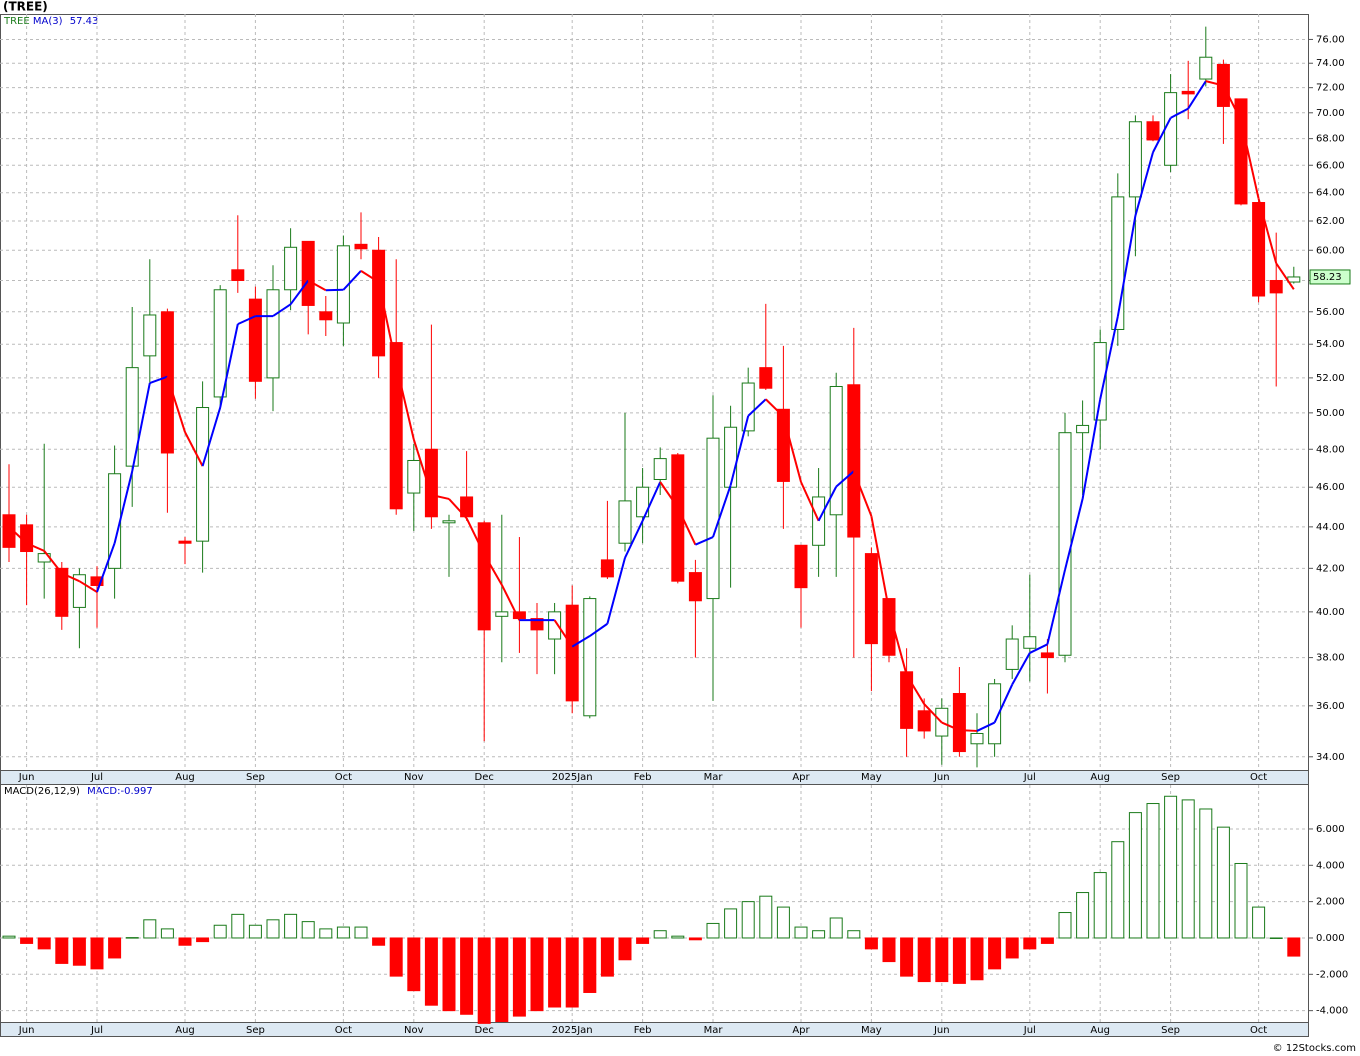  Describe the element at coordinates (185, 1030) in the screenshot. I see `x-tick-label: Aug` at that location.